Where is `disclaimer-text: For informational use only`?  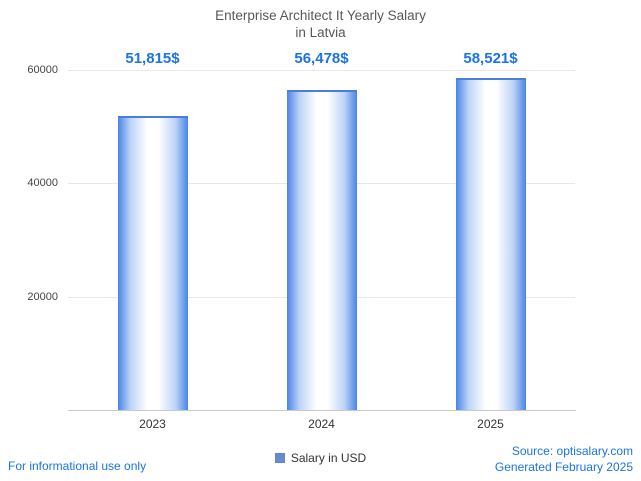 disclaimer-text: For informational use only is located at coordinates (77, 466).